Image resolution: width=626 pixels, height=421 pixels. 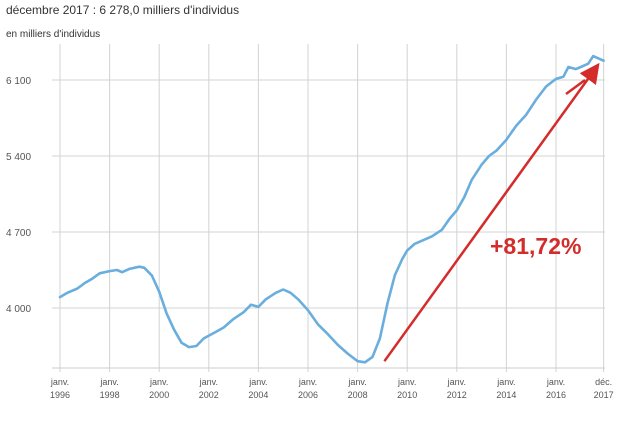 What do you see at coordinates (18, 309) in the screenshot?
I see `y-tick-label: 4 000` at bounding box center [18, 309].